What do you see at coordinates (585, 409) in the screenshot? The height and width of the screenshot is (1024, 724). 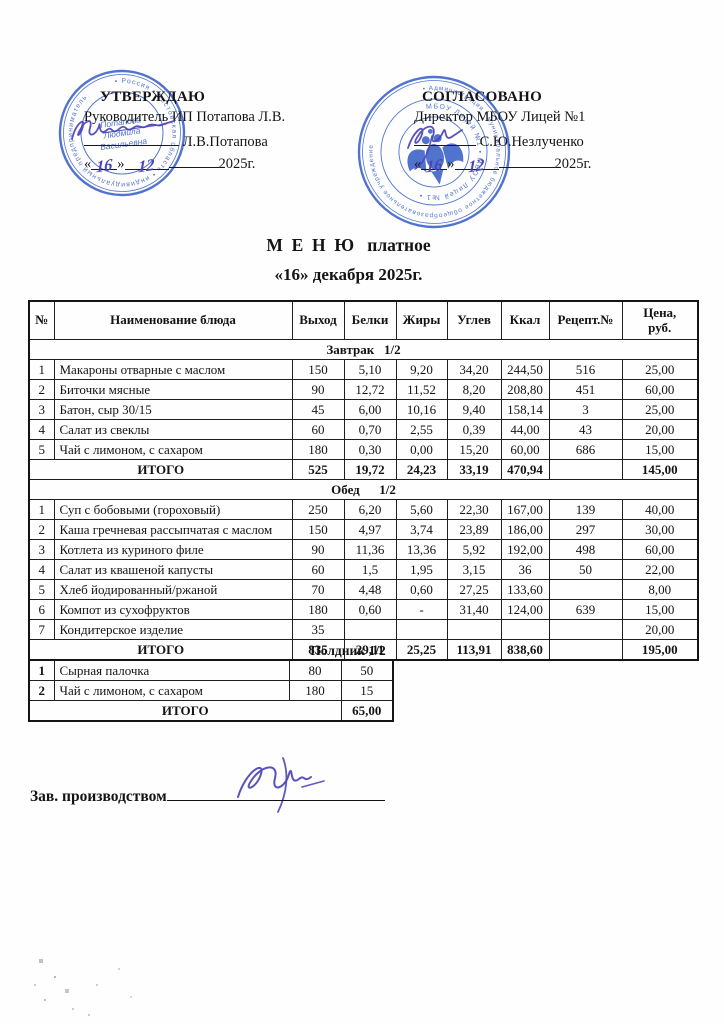 I see `value-cell: 3` at bounding box center [585, 409].